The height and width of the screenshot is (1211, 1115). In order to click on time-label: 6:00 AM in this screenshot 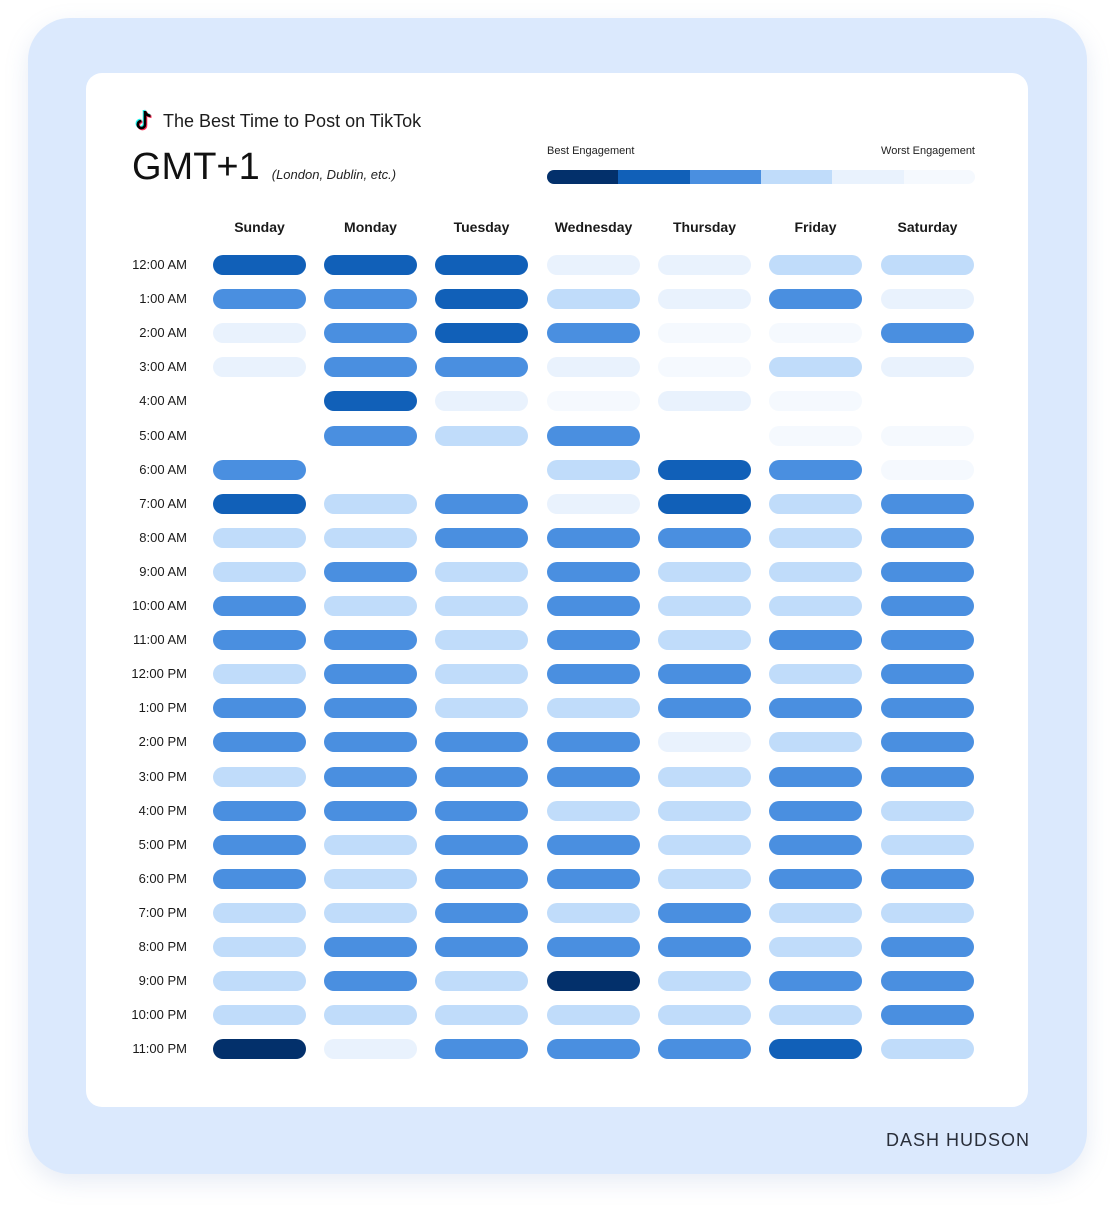, I will do `click(163, 469)`.